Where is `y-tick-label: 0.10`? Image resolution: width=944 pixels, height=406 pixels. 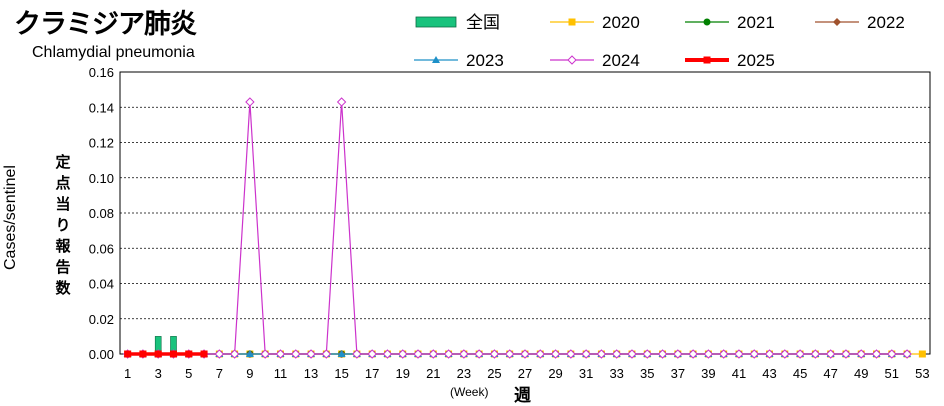 y-tick-label: 0.10 is located at coordinates (101, 178).